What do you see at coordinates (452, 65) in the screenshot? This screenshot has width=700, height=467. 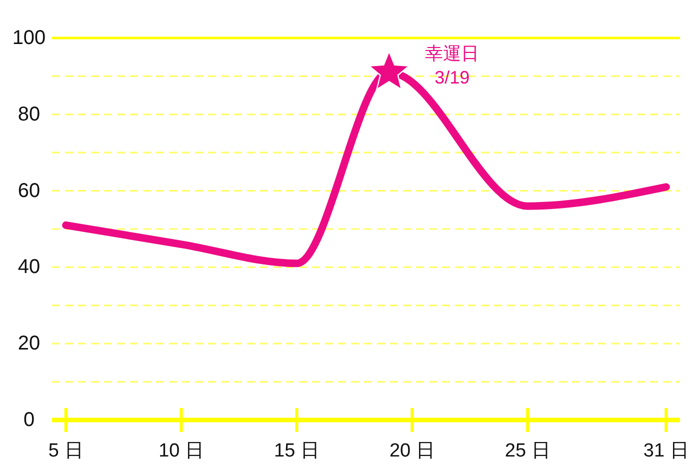 I see `annotation: 幸運日 3/19` at bounding box center [452, 65].